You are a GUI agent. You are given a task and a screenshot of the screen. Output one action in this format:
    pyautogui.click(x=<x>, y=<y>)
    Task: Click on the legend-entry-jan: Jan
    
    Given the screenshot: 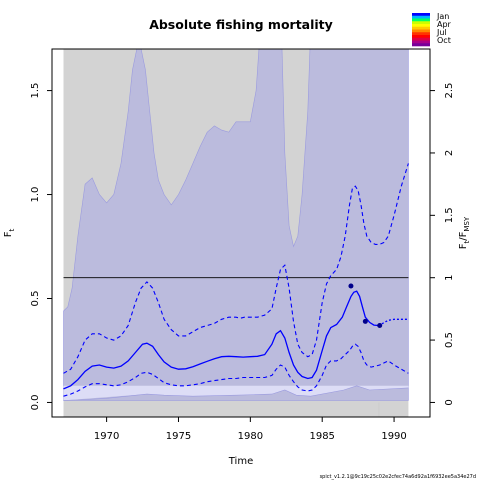 What is the action you would take?
    pyautogui.click(x=442, y=16)
    